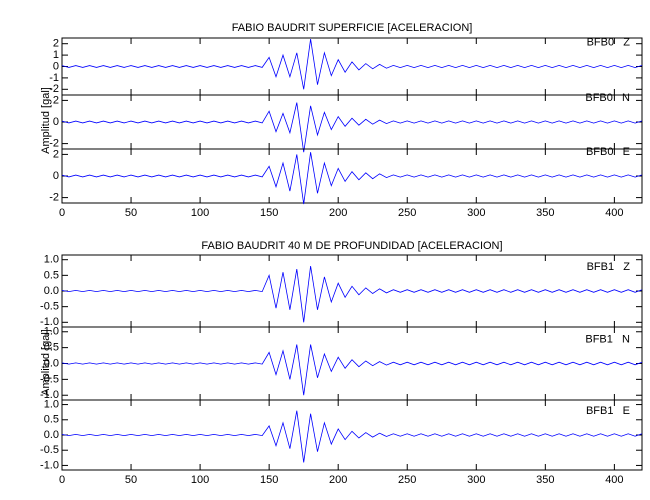  Describe the element at coordinates (54, 78) in the screenshot. I see `y-tick-label: -1` at that location.